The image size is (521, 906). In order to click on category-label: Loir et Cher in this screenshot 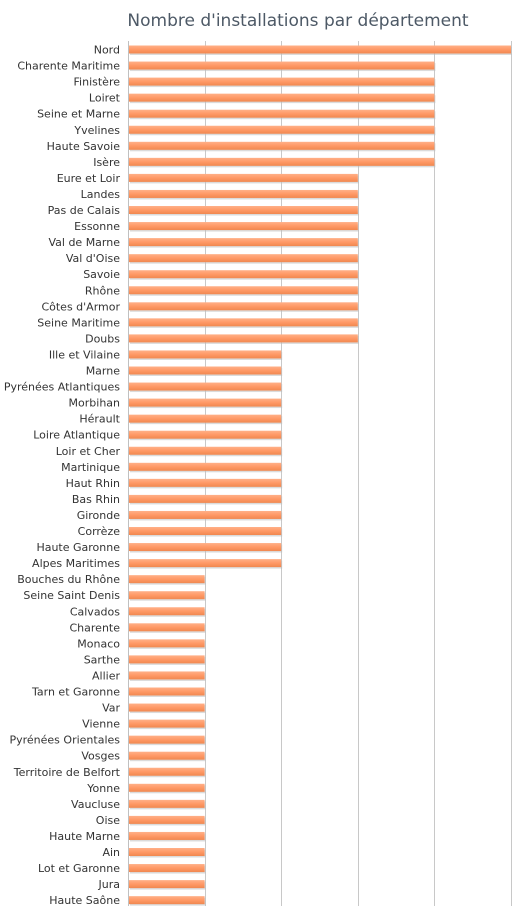, I will do `click(88, 451)`.